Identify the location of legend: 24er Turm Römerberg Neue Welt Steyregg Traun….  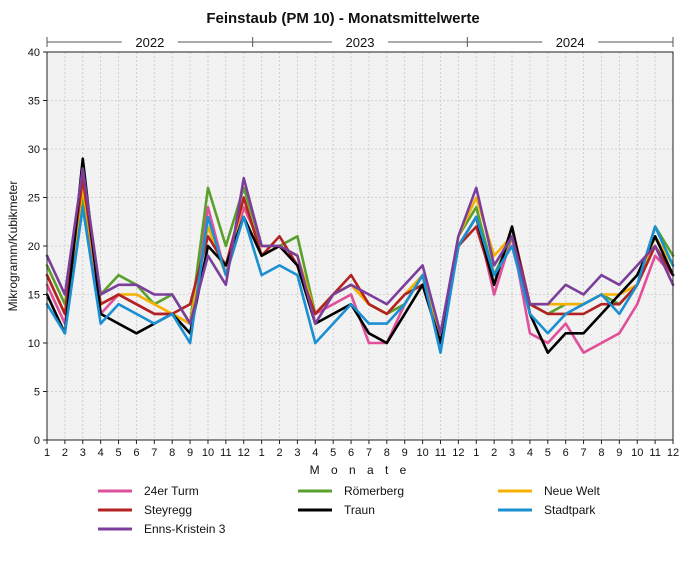
(349, 510).